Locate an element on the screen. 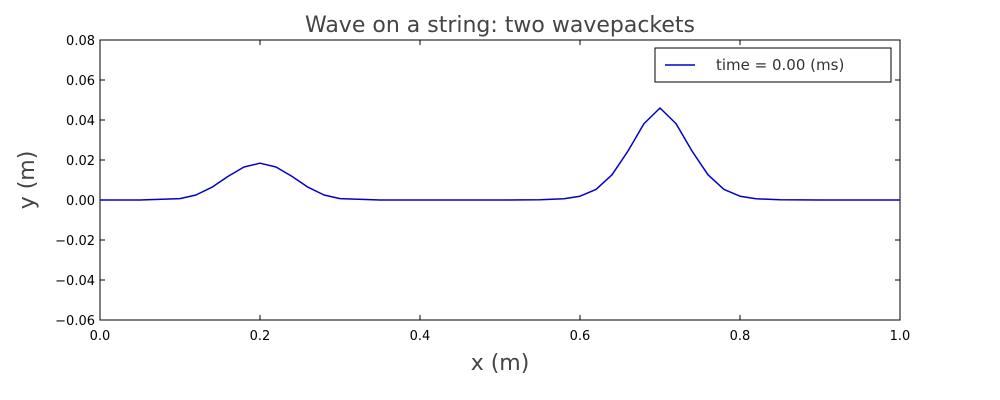 The height and width of the screenshot is (400, 1000). y-axis-label: y (m) is located at coordinates (27, 180).